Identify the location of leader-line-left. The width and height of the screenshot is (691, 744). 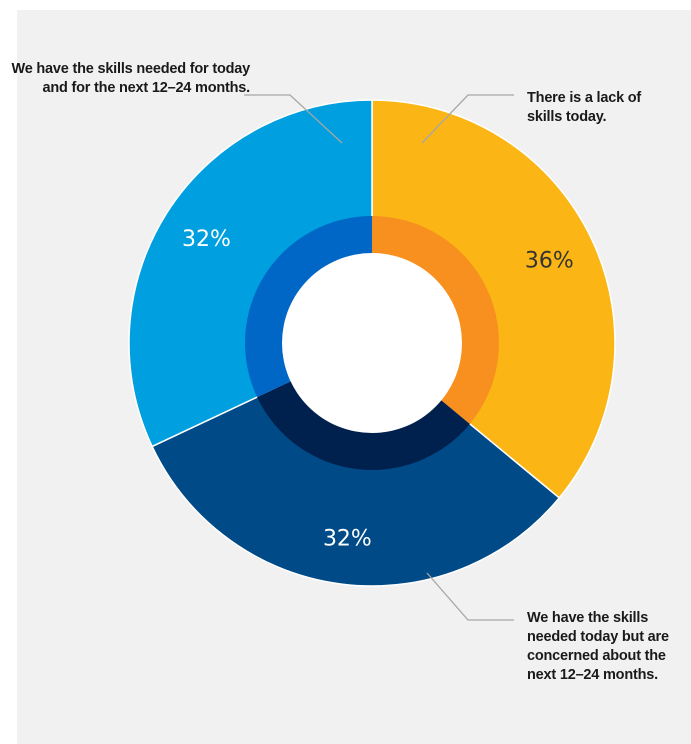
(293, 119).